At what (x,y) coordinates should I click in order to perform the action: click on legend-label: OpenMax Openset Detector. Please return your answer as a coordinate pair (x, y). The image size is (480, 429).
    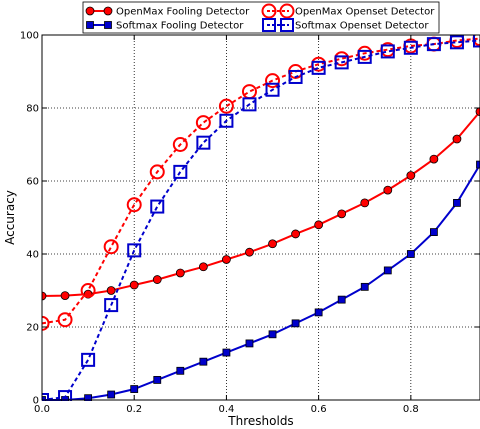
    Looking at the image, I should click on (365, 12).